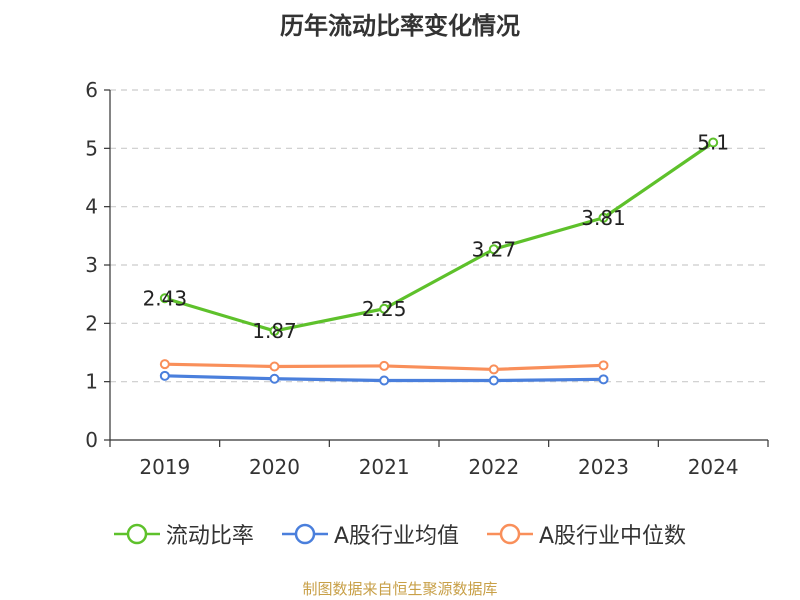 The height and width of the screenshot is (600, 800). Describe the element at coordinates (400, 26) in the screenshot. I see `chart-title: 历年流动比率变化情况` at that location.